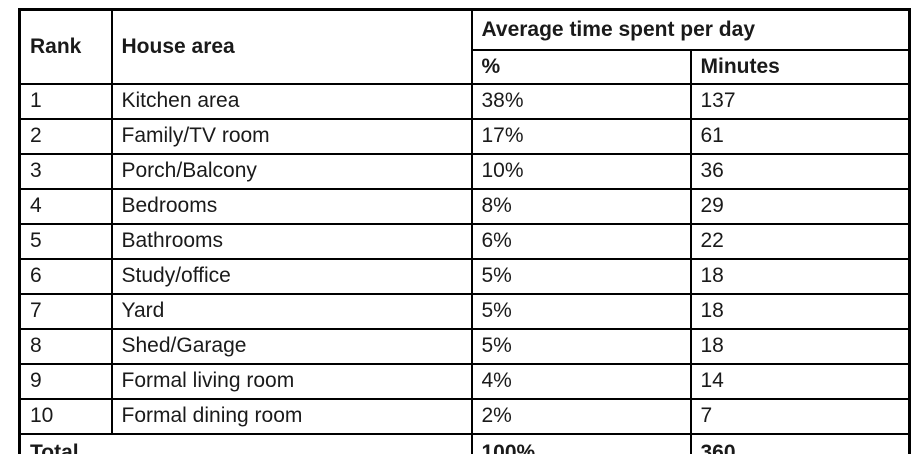  I want to click on total-percent: 100%, so click(581, 443).